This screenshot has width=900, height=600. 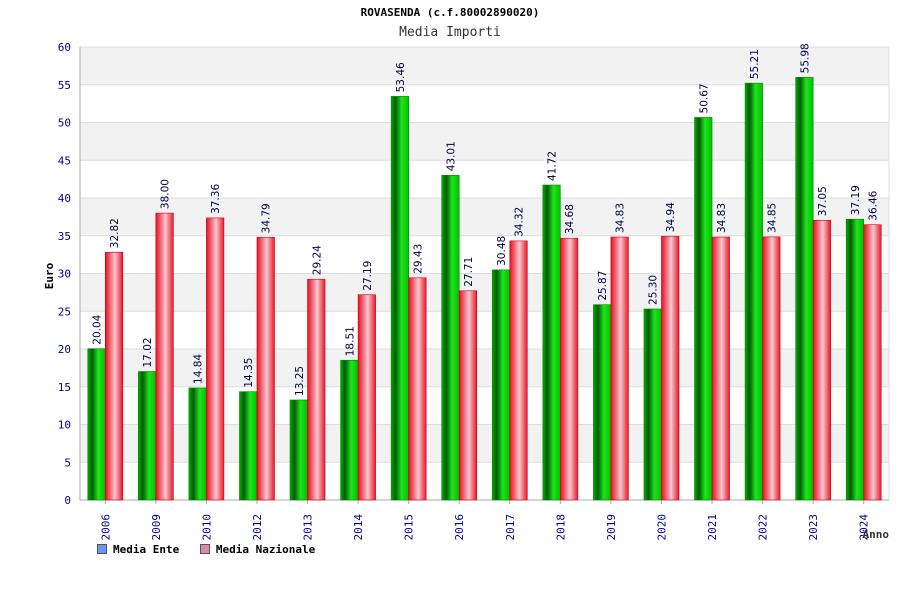 What do you see at coordinates (619, 368) in the screenshot?
I see `bar-media-nazionale-2019` at bounding box center [619, 368].